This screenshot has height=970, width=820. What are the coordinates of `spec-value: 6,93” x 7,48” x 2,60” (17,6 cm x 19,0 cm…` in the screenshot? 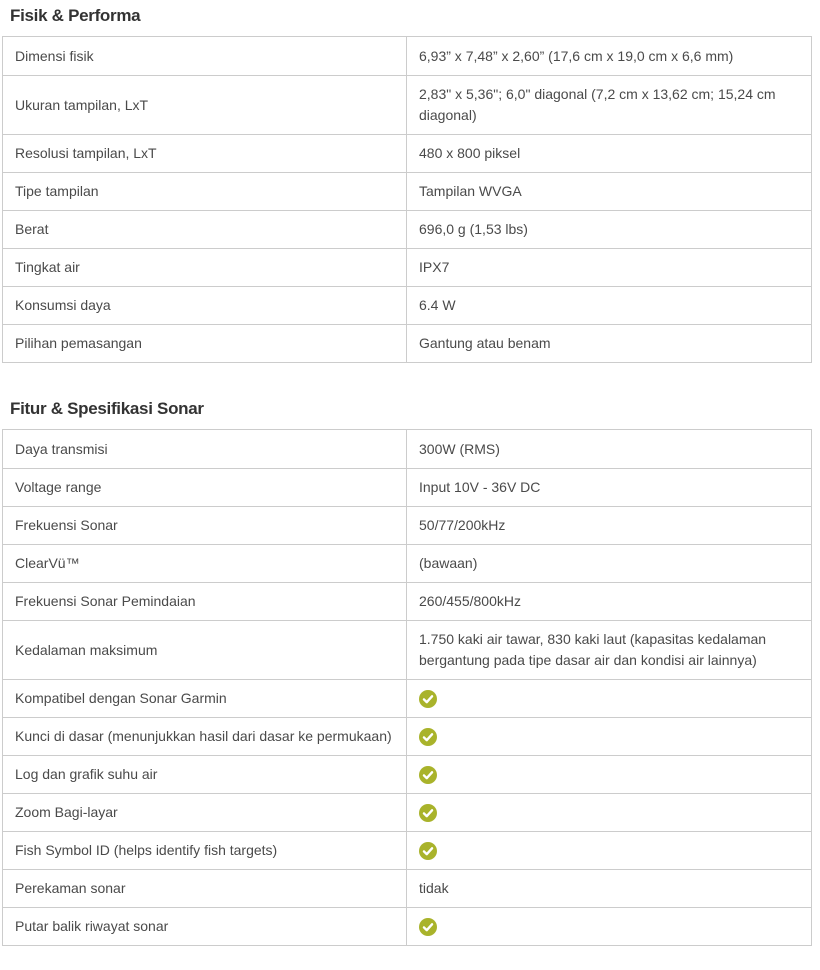 It's located at (609, 56).